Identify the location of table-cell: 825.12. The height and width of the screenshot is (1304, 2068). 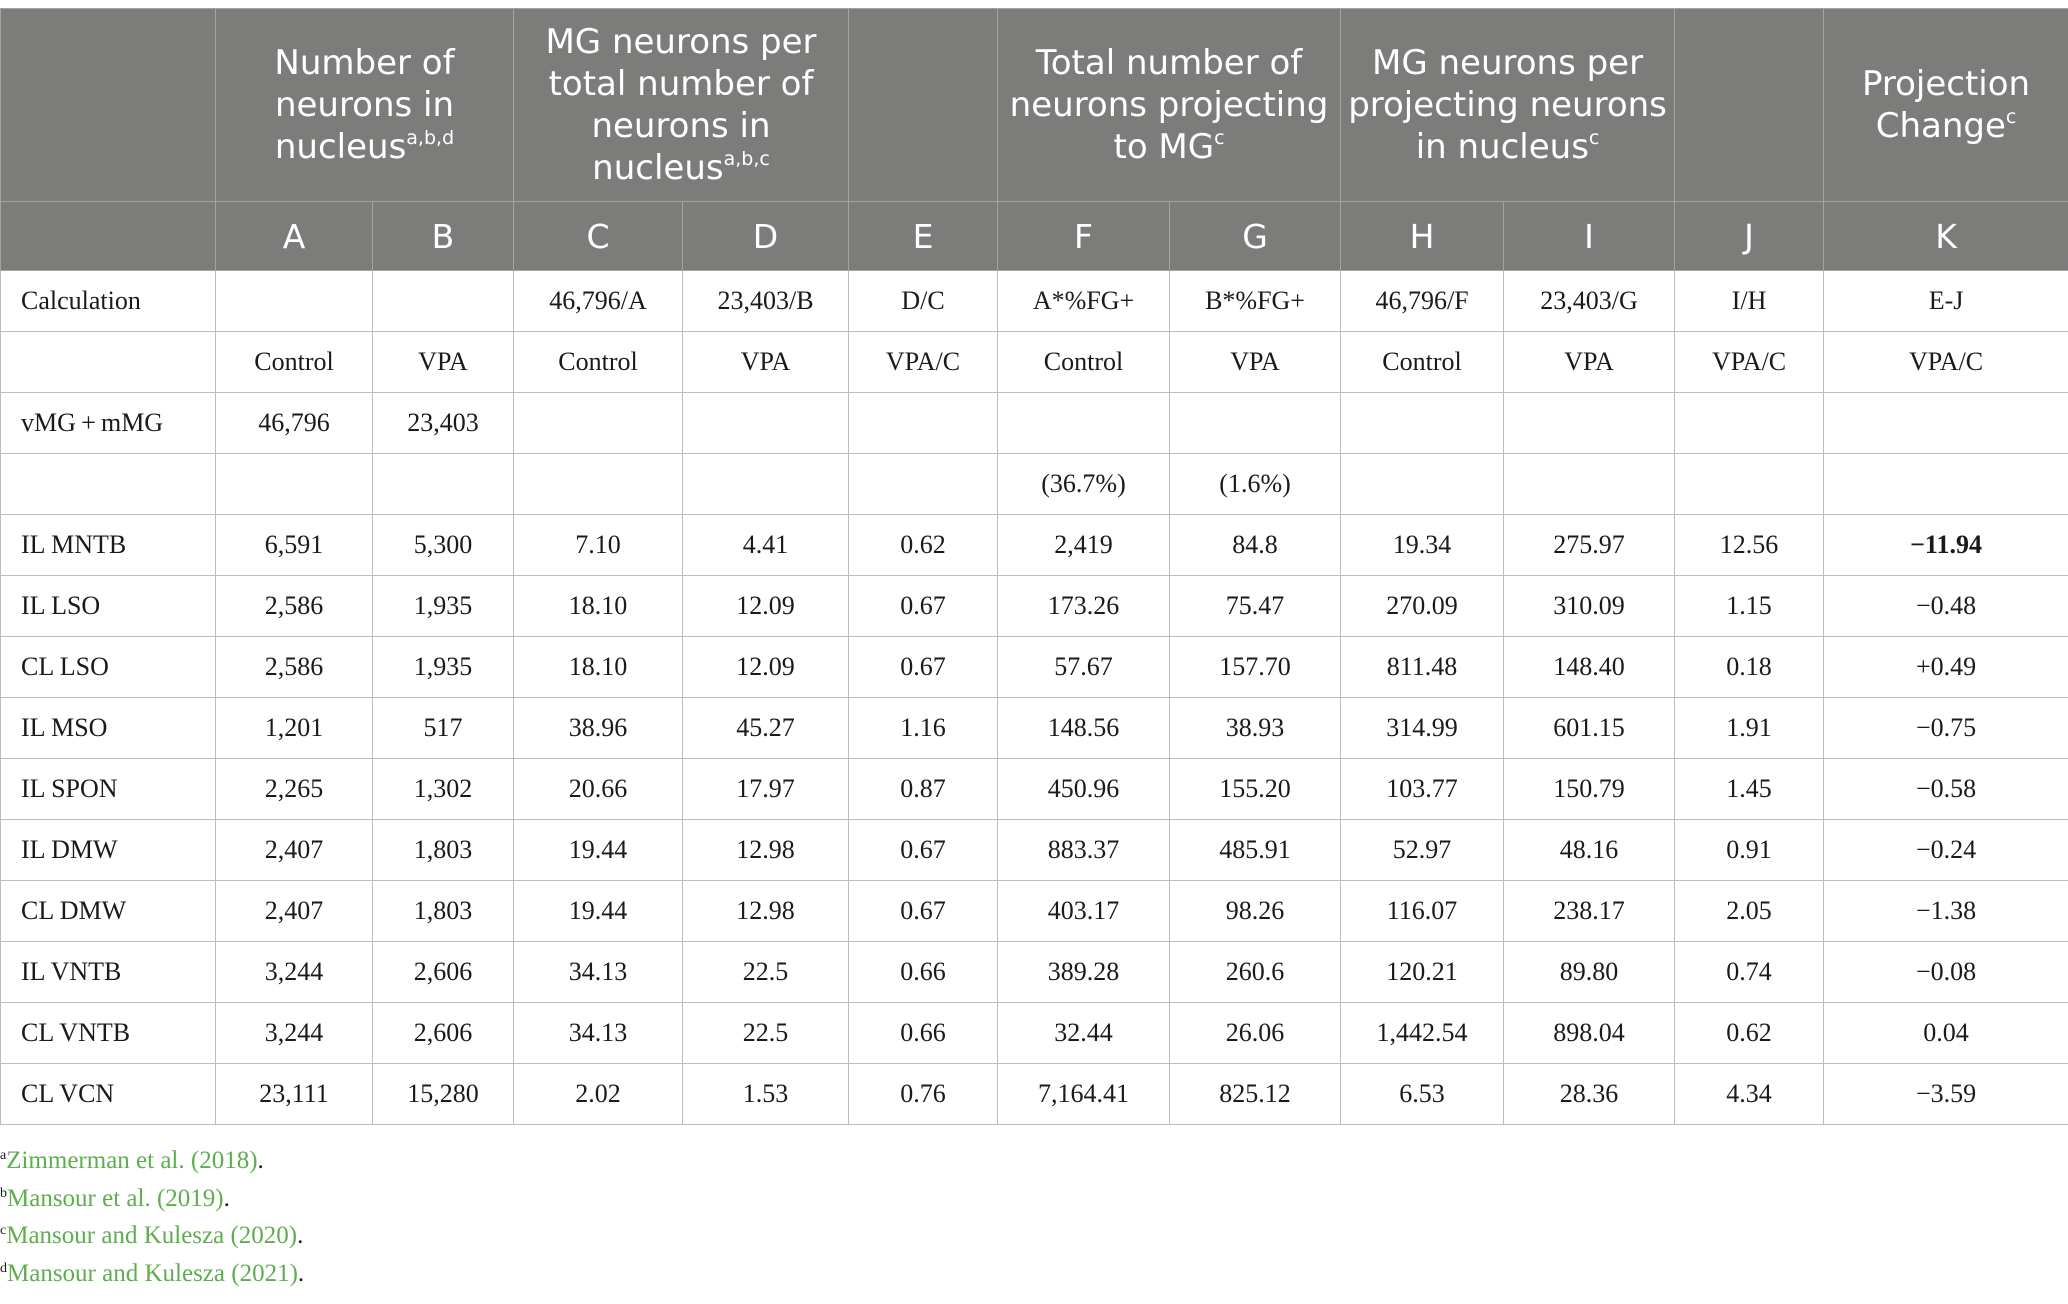
(1255, 1094).